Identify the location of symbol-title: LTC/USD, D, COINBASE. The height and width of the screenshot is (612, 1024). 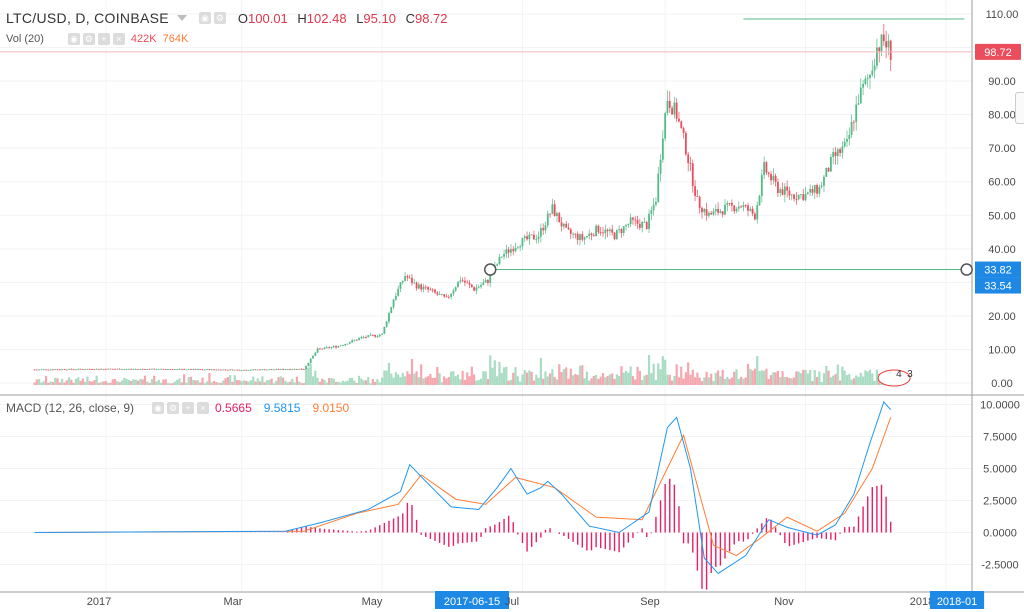
(87, 18).